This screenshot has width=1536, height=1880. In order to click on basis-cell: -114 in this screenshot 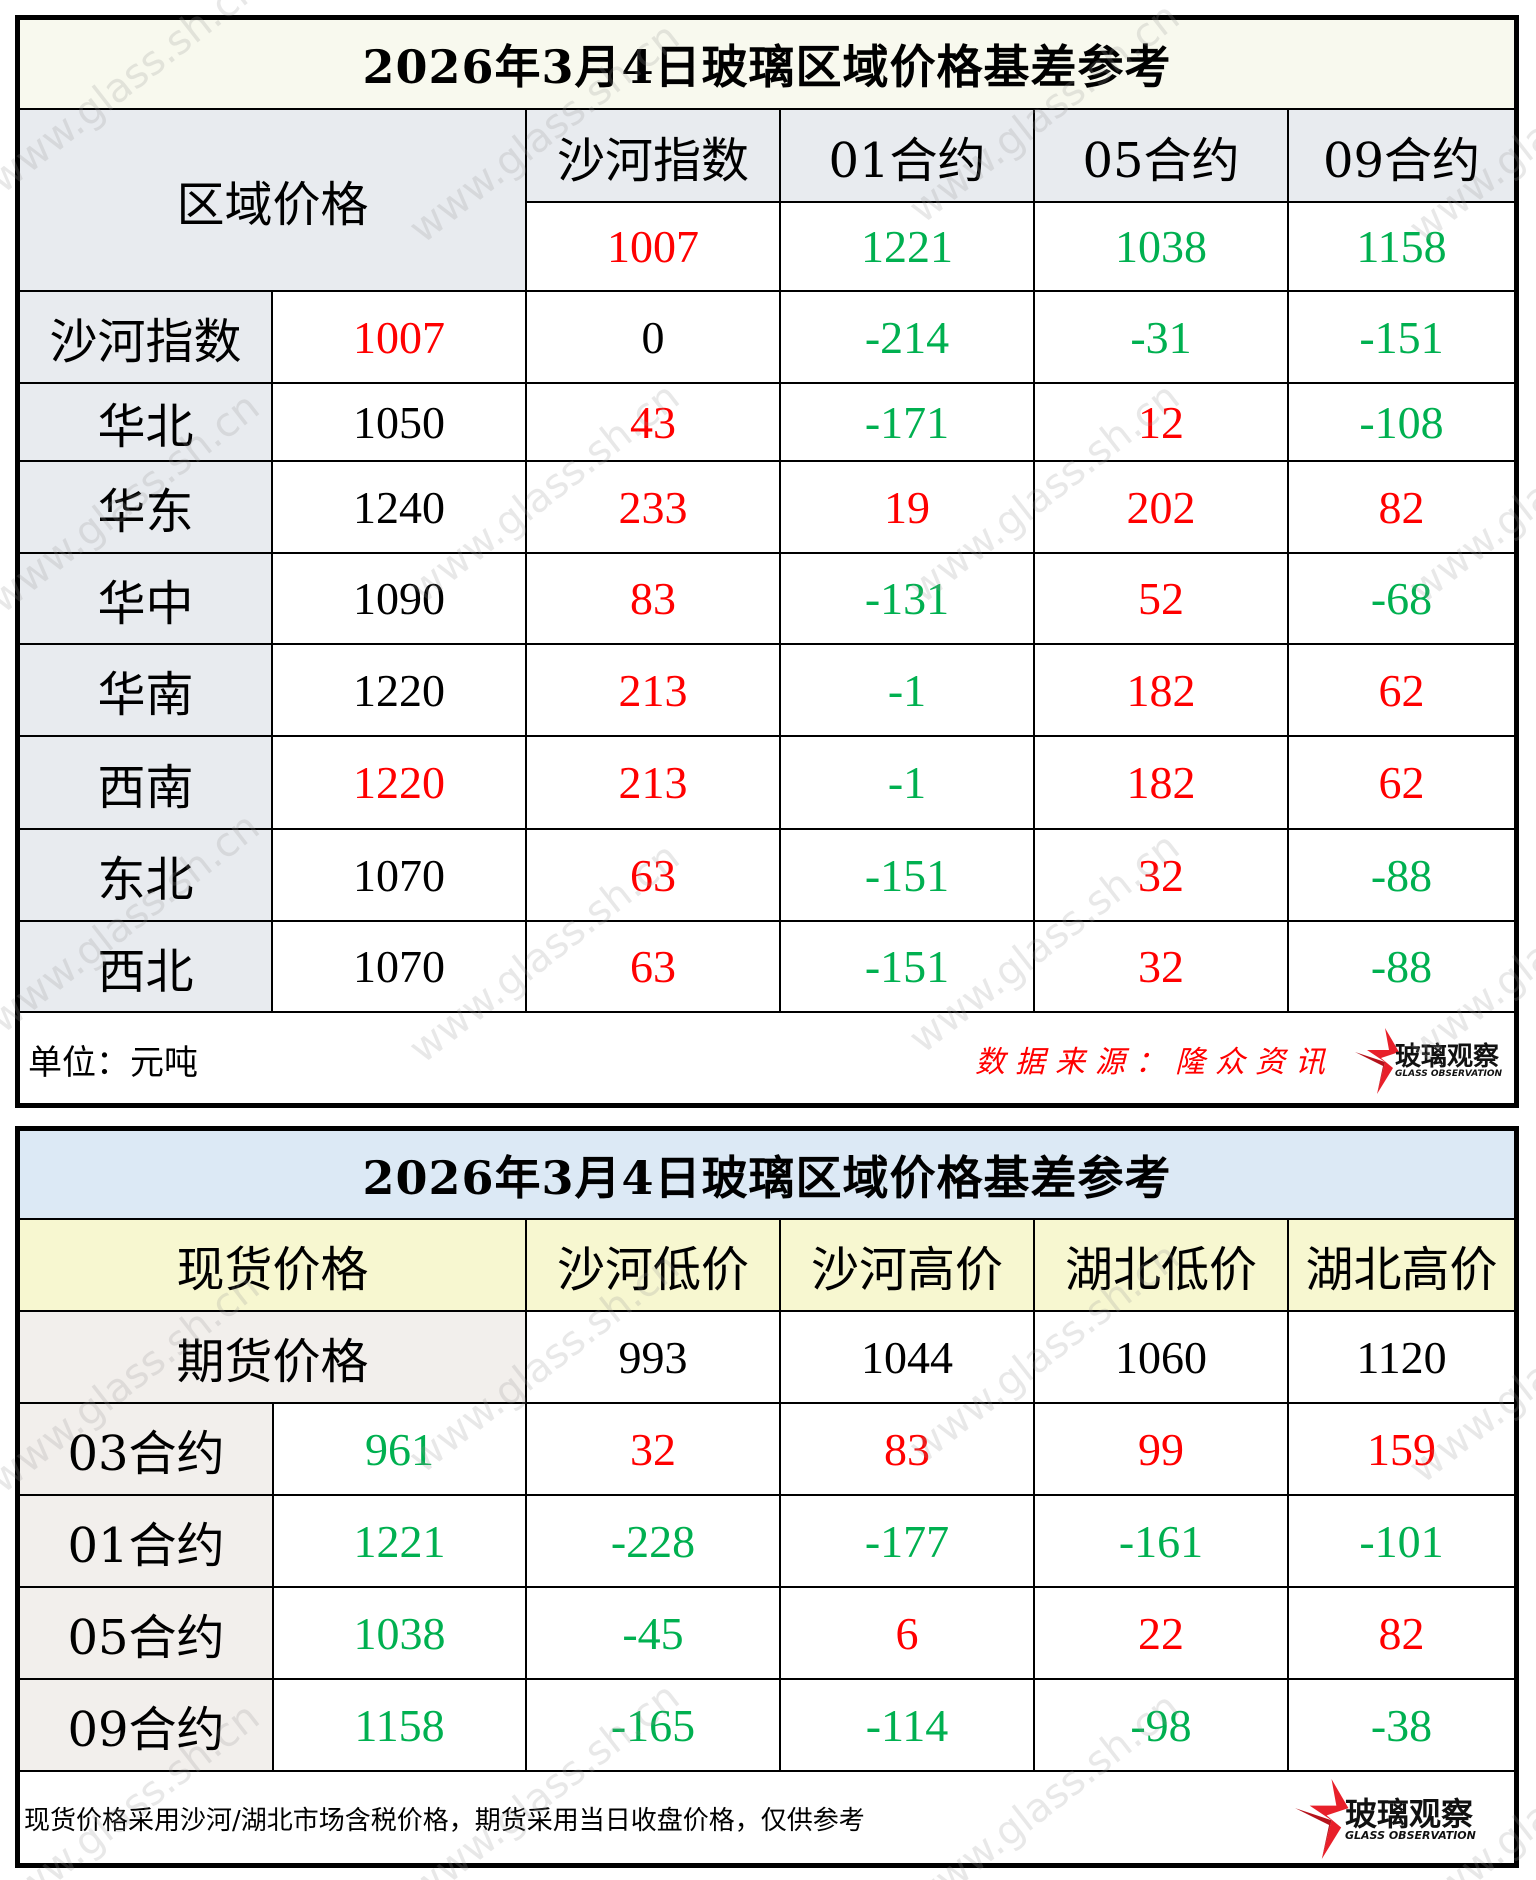, I will do `click(908, 1726)`.